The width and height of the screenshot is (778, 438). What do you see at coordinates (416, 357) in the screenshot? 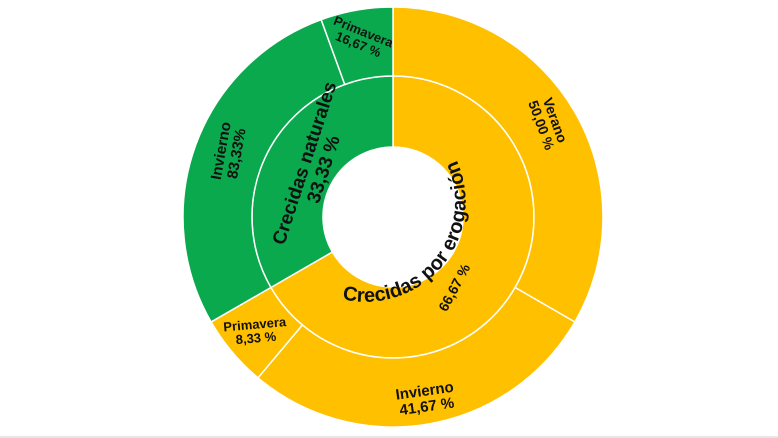
I see `segment-invierno-erogacion` at bounding box center [416, 357].